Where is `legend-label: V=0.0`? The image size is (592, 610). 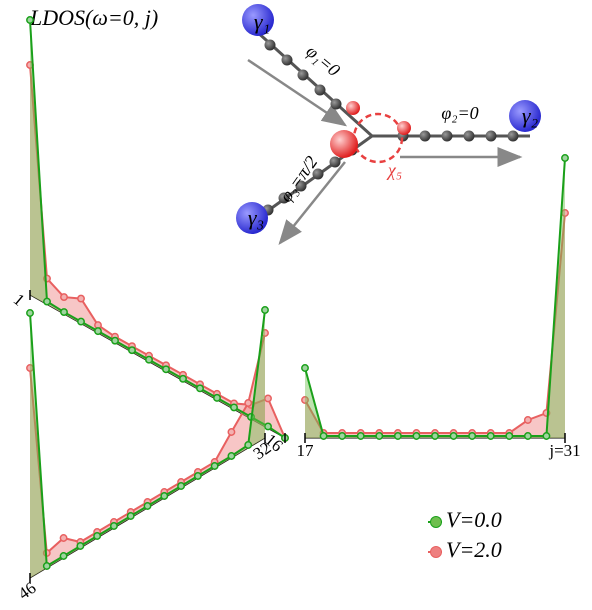
legend-label: V=0.0 is located at coordinates (474, 519).